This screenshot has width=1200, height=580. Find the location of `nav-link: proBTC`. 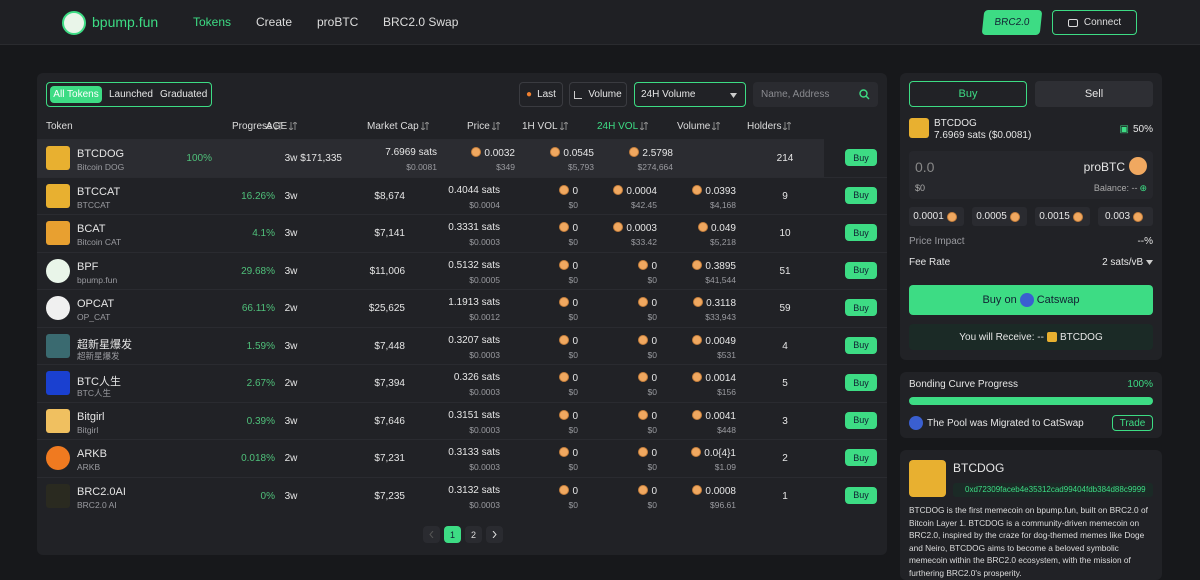

nav-link: proBTC is located at coordinates (338, 22).